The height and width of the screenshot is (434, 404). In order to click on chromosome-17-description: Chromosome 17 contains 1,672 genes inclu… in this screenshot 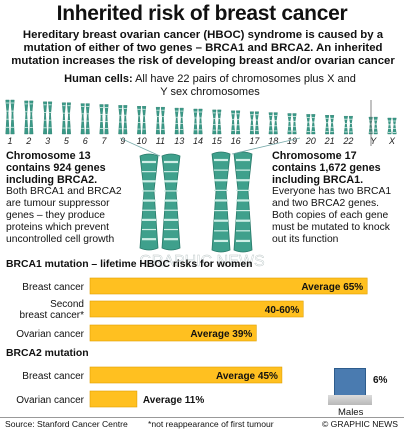, I will do `click(336, 198)`.